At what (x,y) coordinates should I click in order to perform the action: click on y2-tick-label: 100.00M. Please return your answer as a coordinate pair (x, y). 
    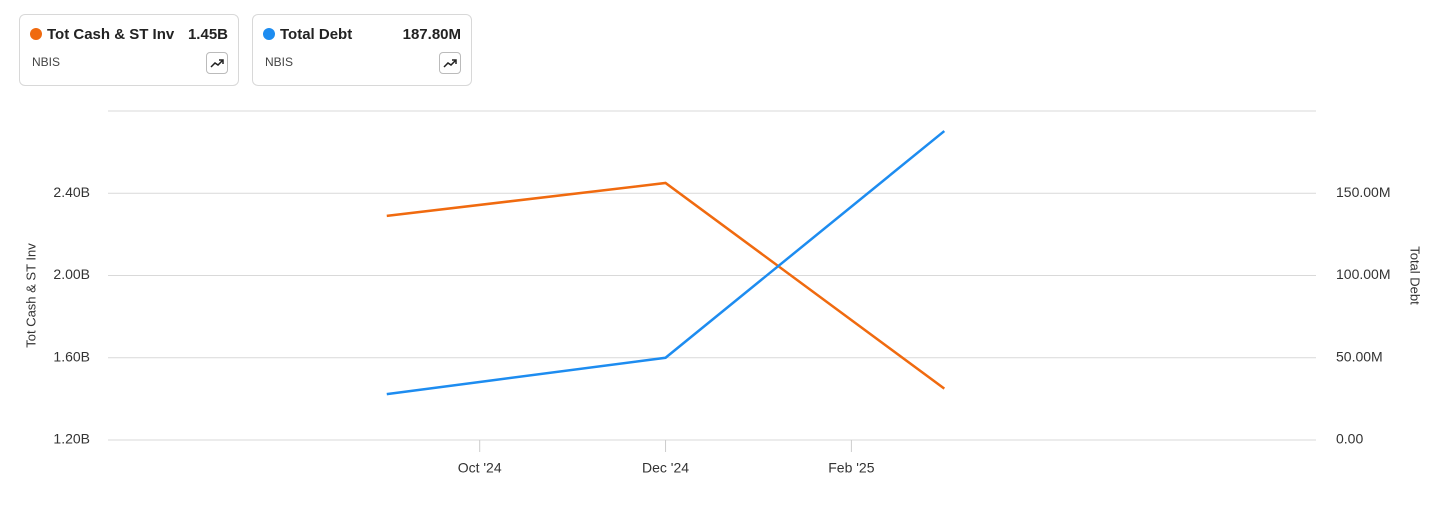
    Looking at the image, I should click on (1363, 274).